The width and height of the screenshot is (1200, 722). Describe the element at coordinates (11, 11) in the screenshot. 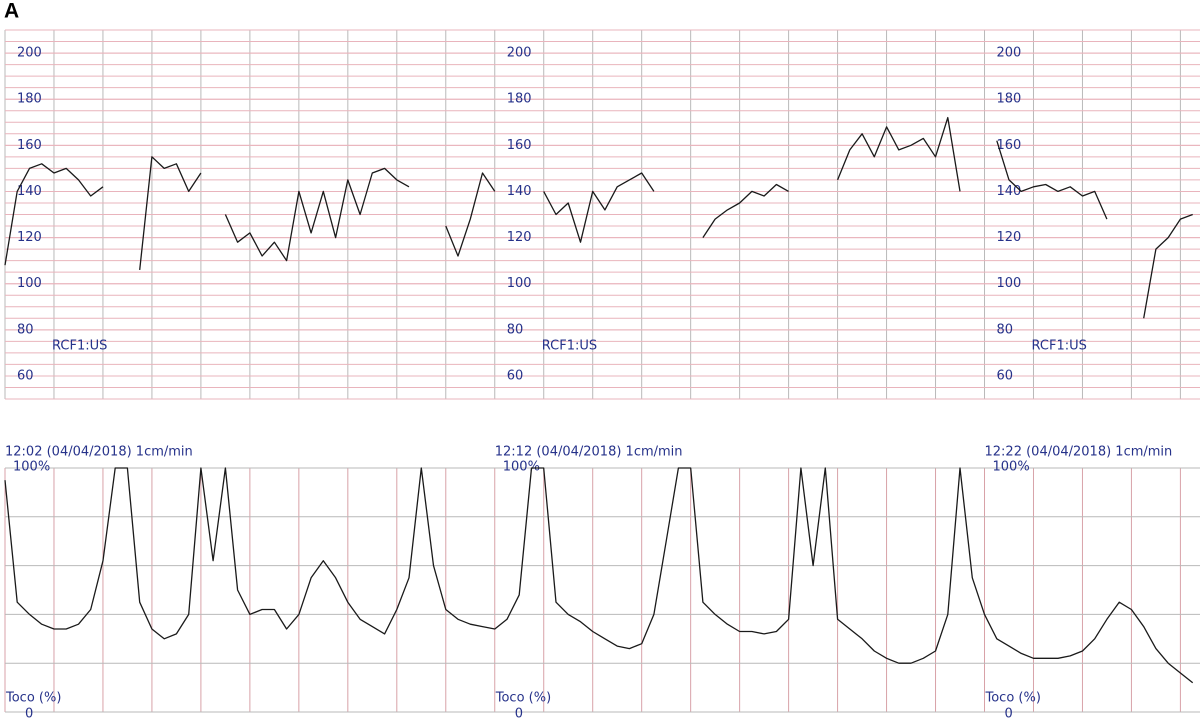

I see `panel-label: A` at that location.